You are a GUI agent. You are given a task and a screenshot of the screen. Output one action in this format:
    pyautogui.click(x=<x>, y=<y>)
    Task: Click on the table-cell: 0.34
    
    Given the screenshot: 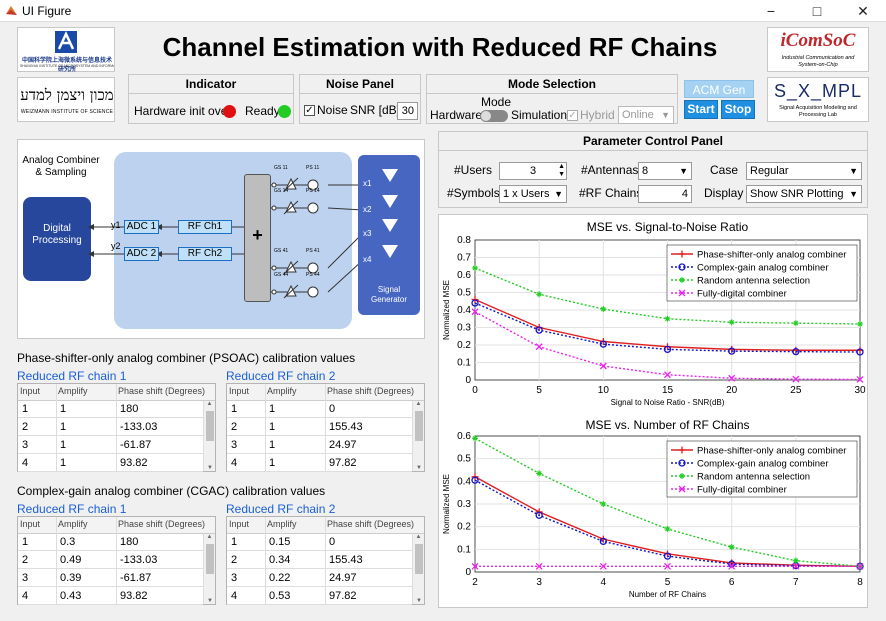 What is the action you would take?
    pyautogui.click(x=280, y=560)
    